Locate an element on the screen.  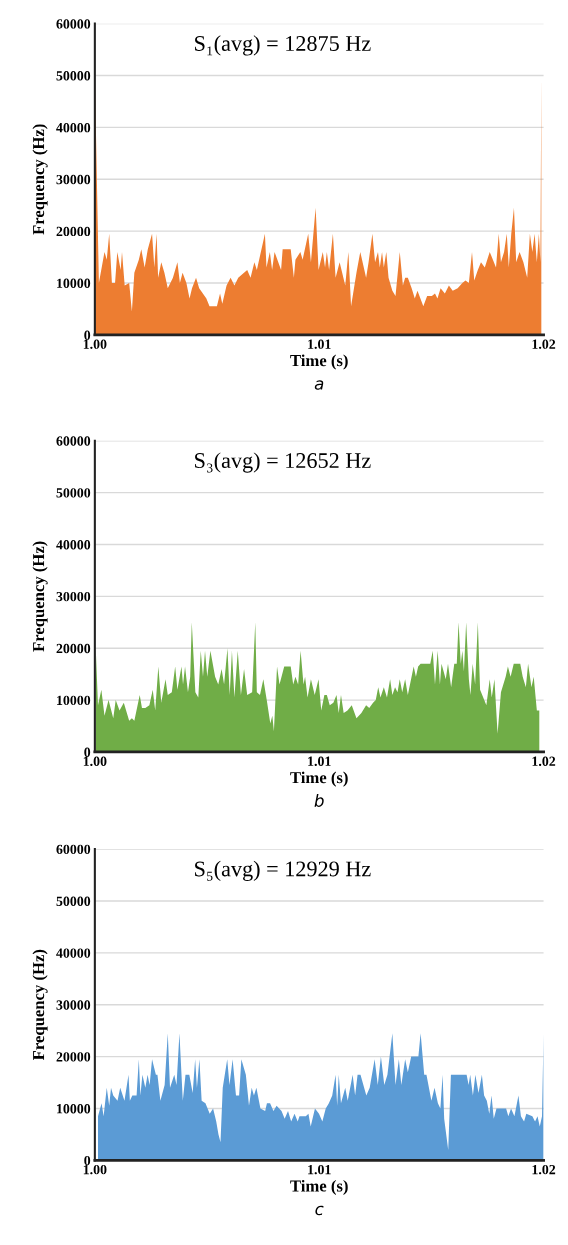
text: b is located at coordinates (319, 800).